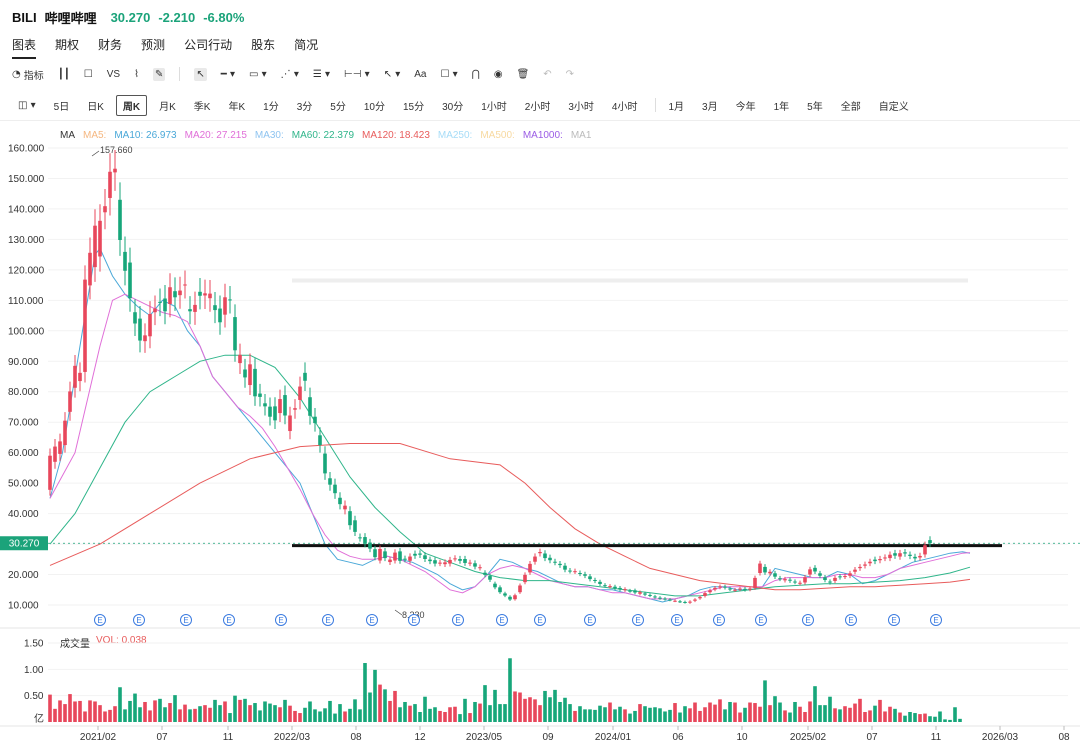  What do you see at coordinates (357, 74) in the screenshot?
I see `range-tool-icon: ⊢⊣ ▾` at bounding box center [357, 74].